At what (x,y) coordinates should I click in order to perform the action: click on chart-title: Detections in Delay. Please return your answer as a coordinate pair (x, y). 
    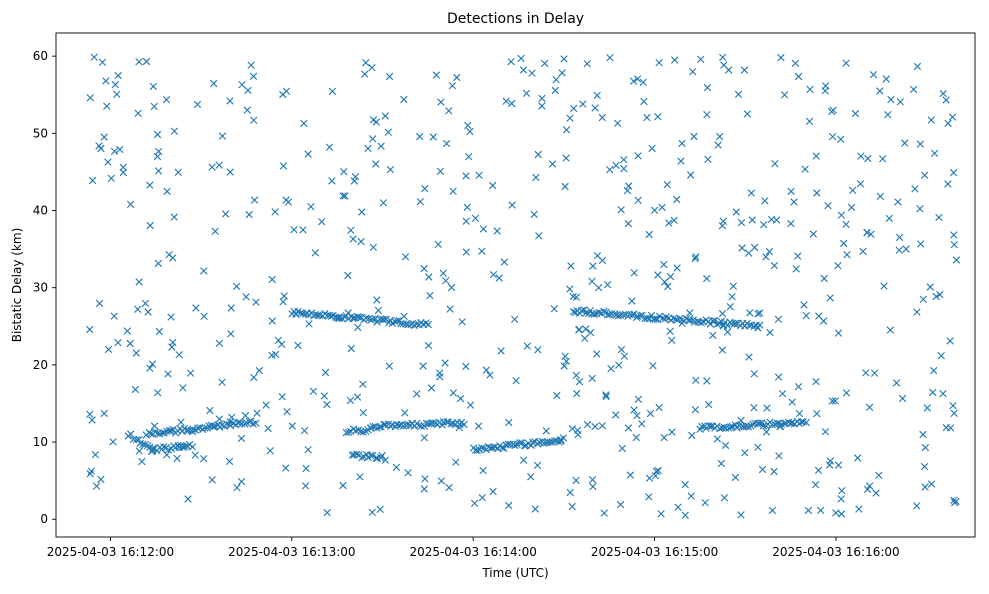
    Looking at the image, I should click on (515, 19).